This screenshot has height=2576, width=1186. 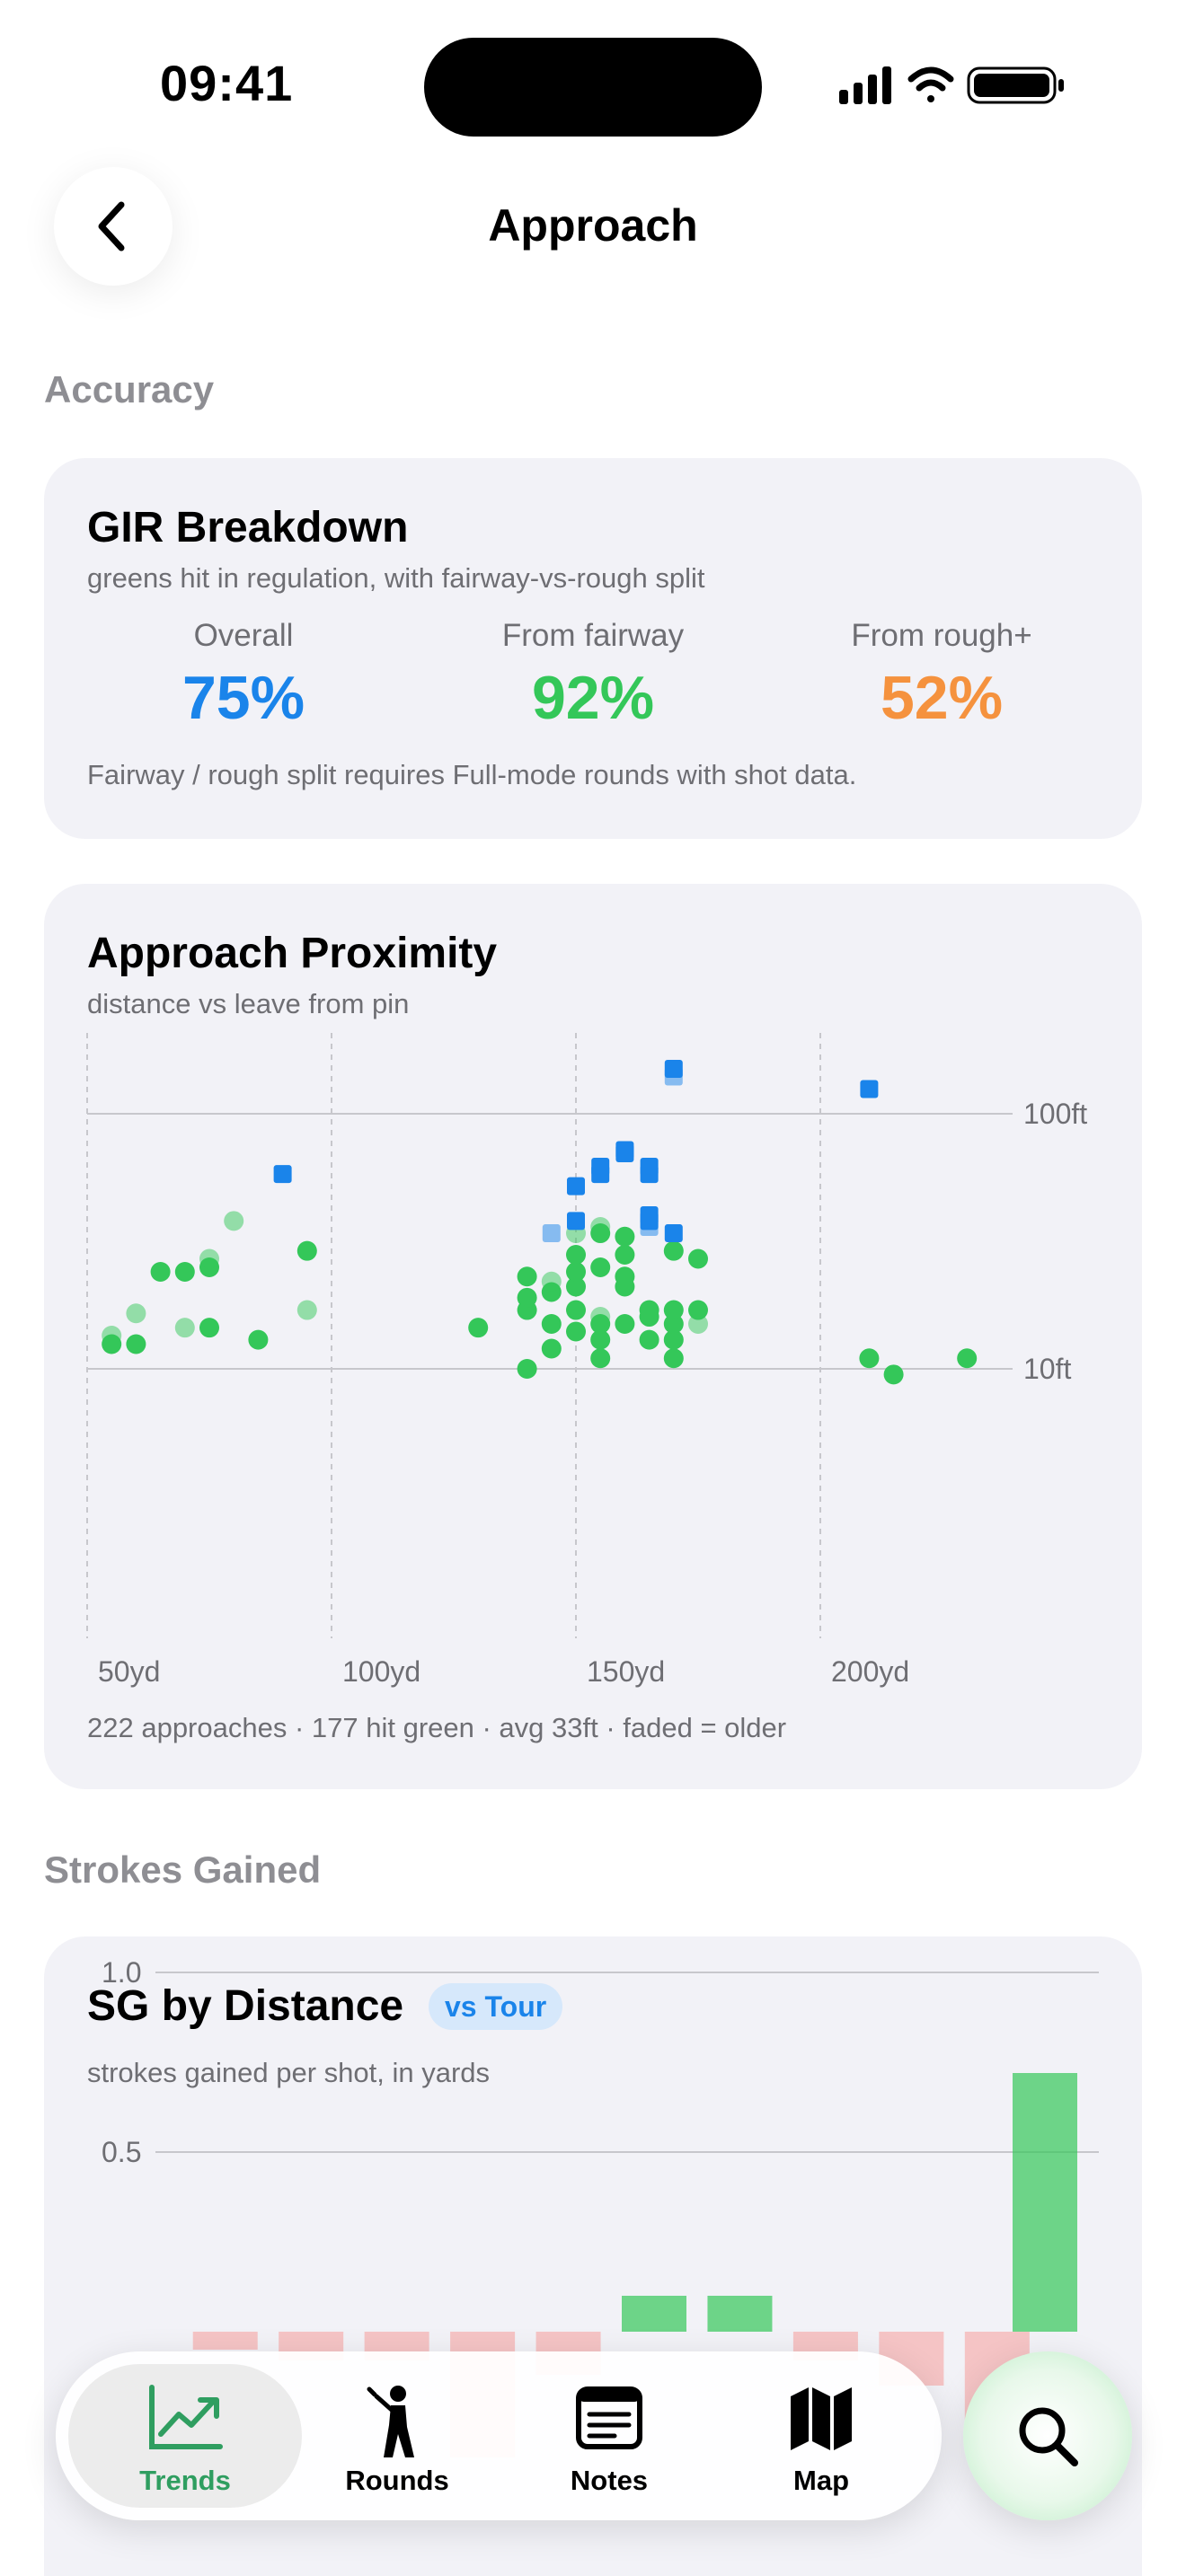 I want to click on back-button, so click(x=113, y=226).